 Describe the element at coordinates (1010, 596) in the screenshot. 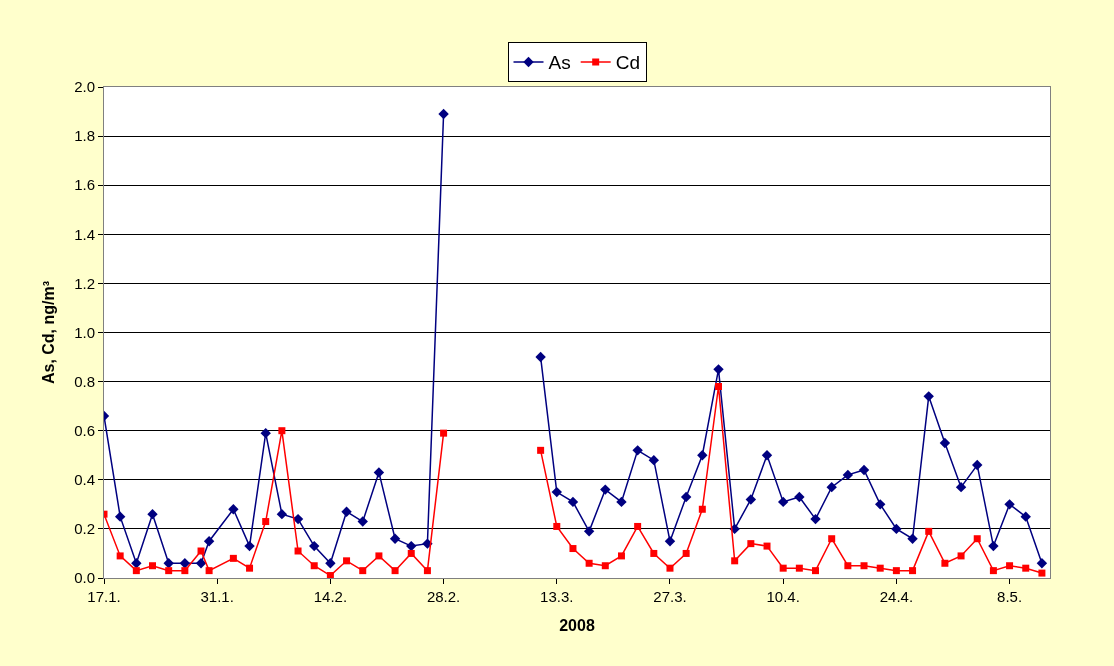

I see `x-tick-label: 8.5.` at that location.